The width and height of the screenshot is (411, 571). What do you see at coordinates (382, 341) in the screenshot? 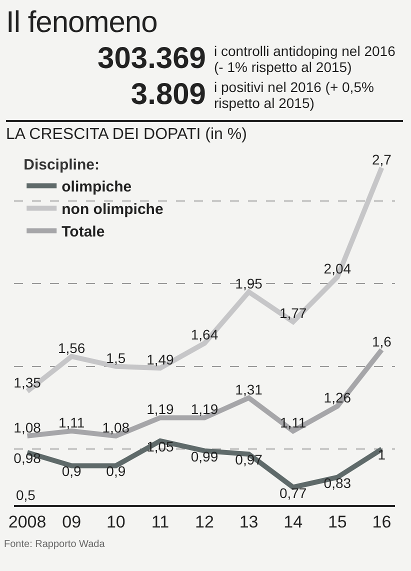
I see `data-label: 1,6` at bounding box center [382, 341].